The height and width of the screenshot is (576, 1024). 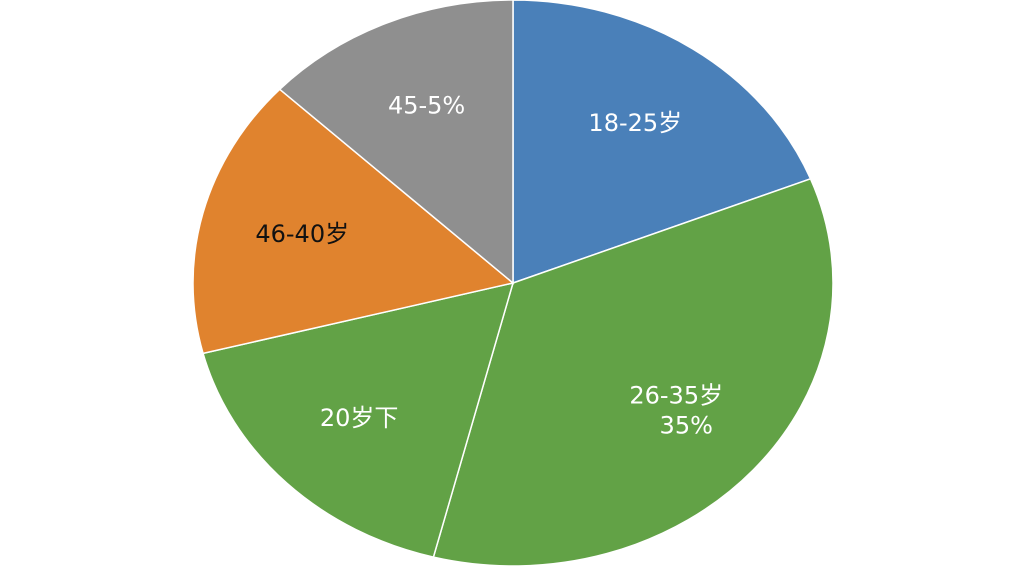 I want to click on slice-label: 26-35岁, so click(x=676, y=395).